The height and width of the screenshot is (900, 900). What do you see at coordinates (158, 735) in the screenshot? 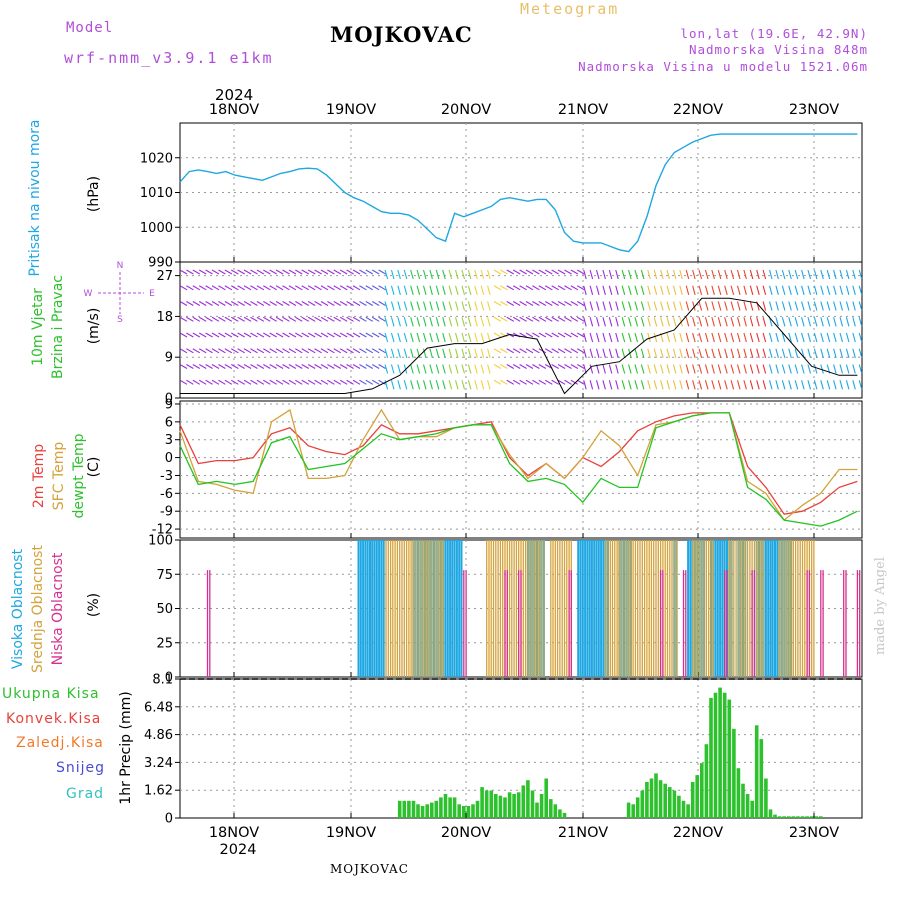
I see `precipitation-ytick-label: 4.86` at bounding box center [158, 735].